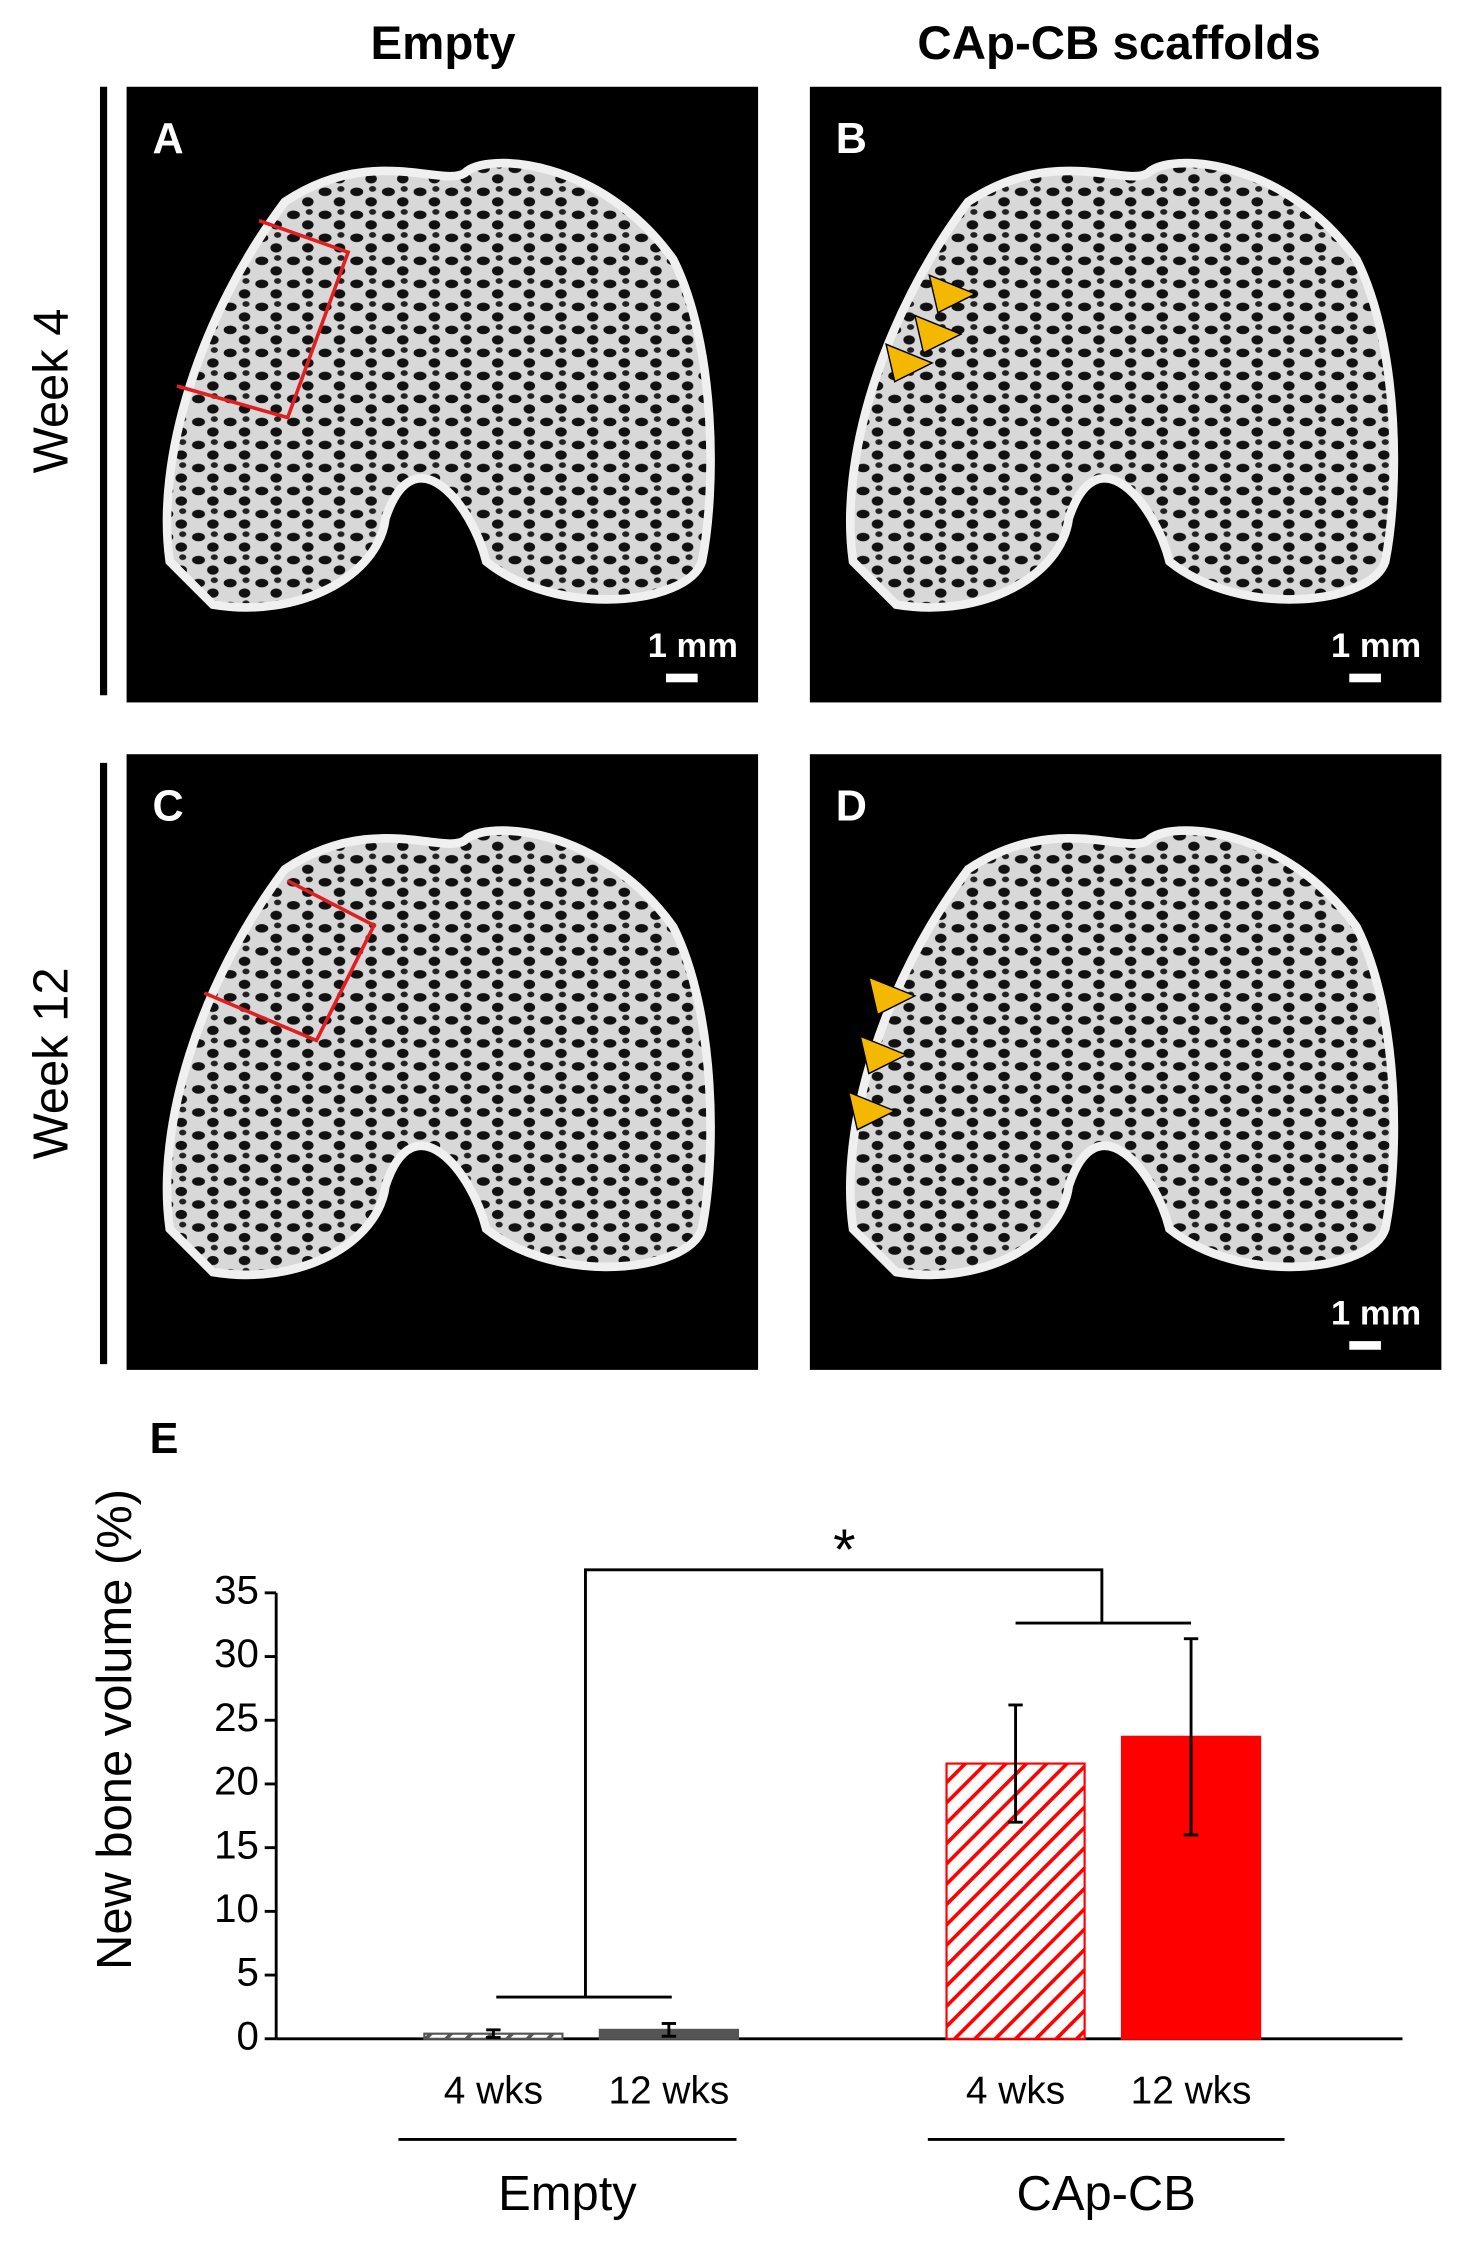 The height and width of the screenshot is (2255, 1473). I want to click on ct-panel: D 1 mm, so click(1125, 1062).